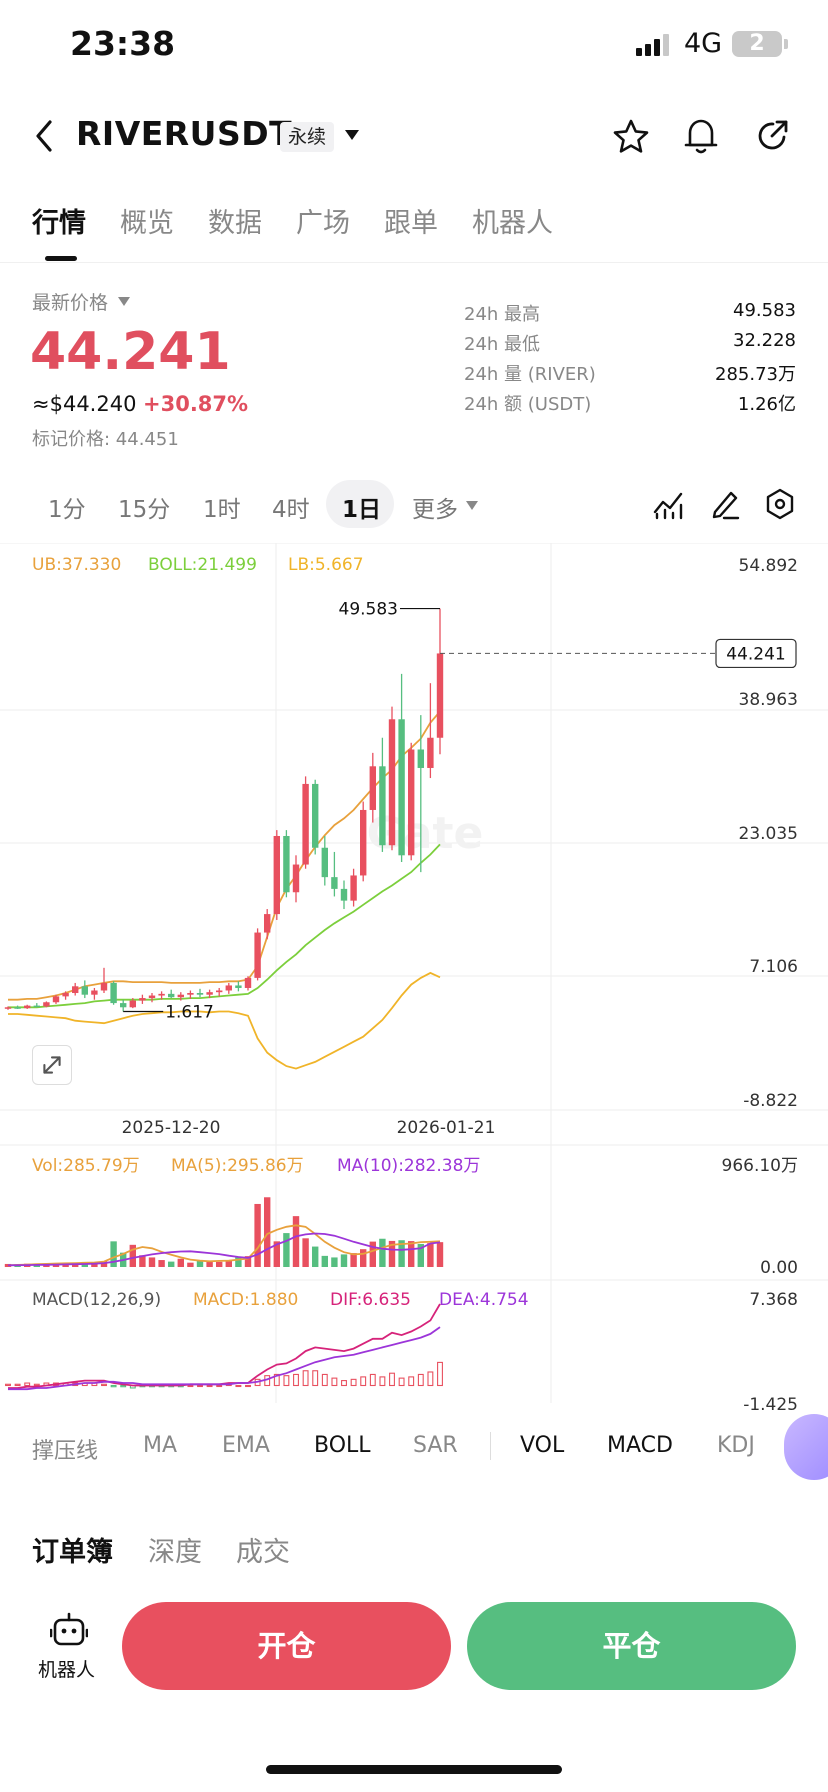  Describe the element at coordinates (224, 890) in the screenshot. I see `boll-bands` at that location.